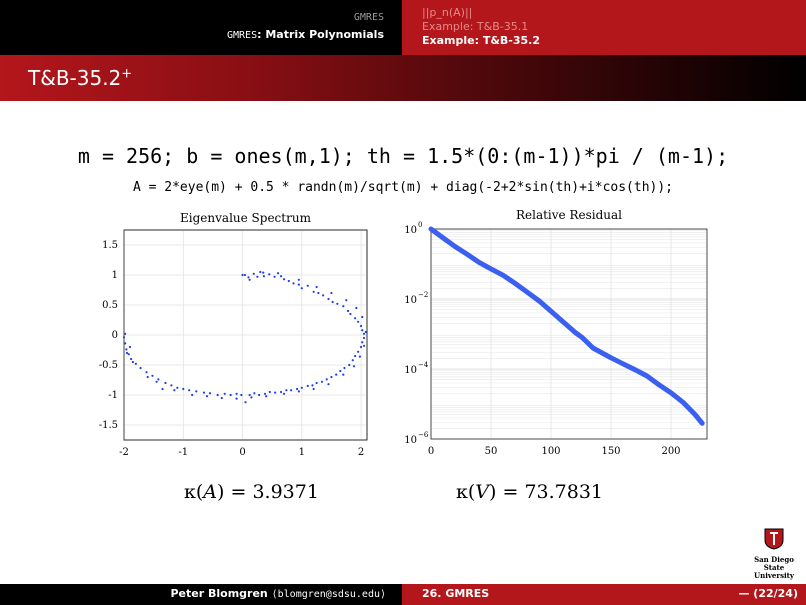 Image resolution: width=806 pixels, height=605 pixels. I want to click on footer-author: Peter Blomgren ⟨blomgren@sdsu.edu⟩, so click(278, 593).